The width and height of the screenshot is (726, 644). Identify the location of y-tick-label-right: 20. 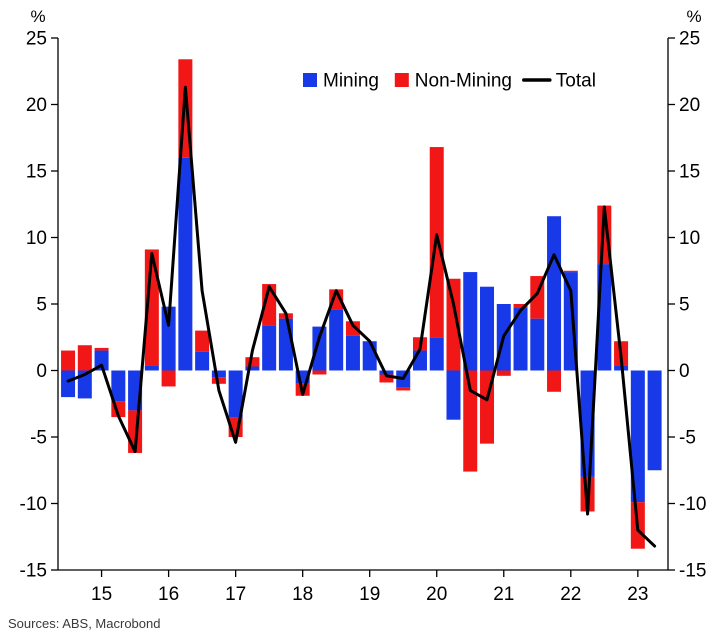
(689, 105).